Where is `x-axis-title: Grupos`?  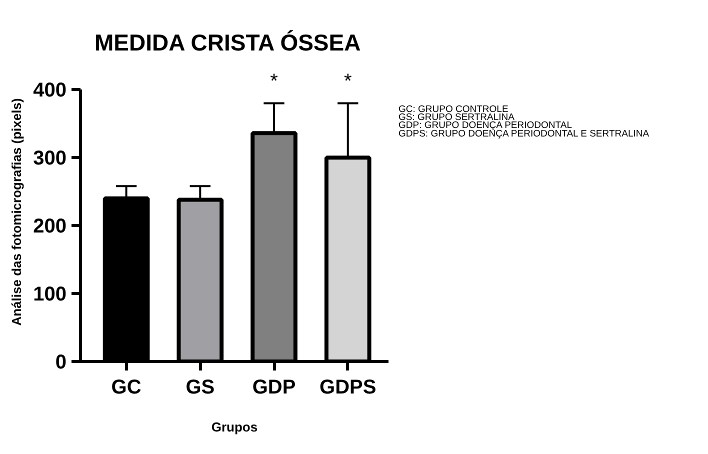 x-axis-title: Grupos is located at coordinates (234, 427).